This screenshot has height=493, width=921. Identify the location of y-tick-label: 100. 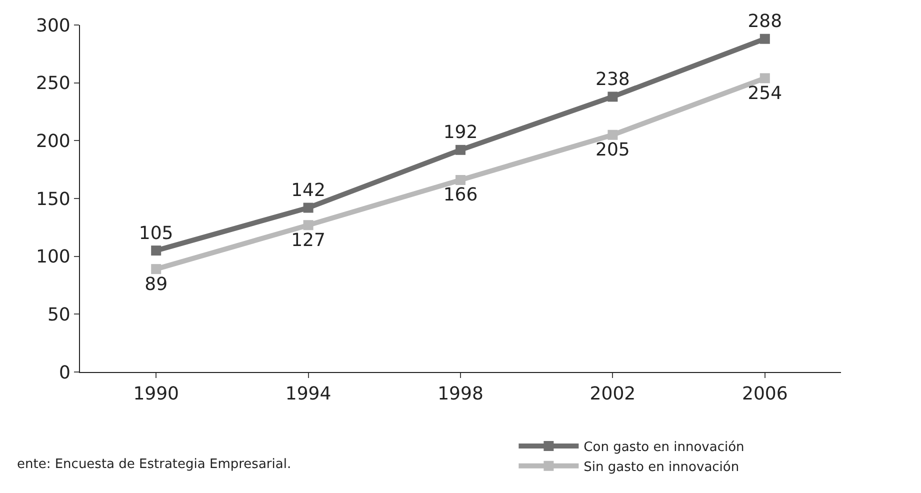
(53, 257).